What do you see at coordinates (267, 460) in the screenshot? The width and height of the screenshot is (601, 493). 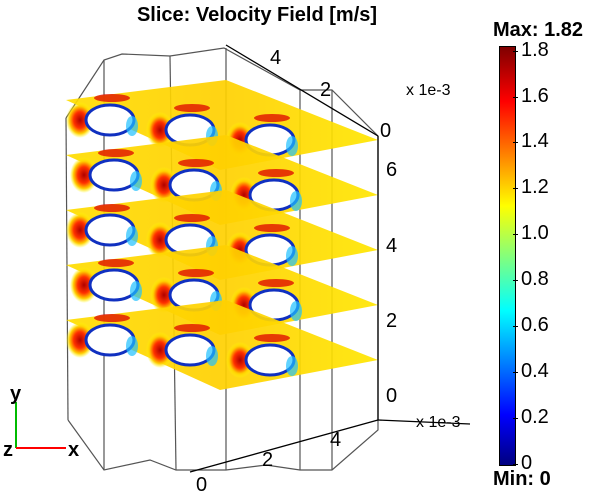 I see `x-tick-2: 2` at bounding box center [267, 460].